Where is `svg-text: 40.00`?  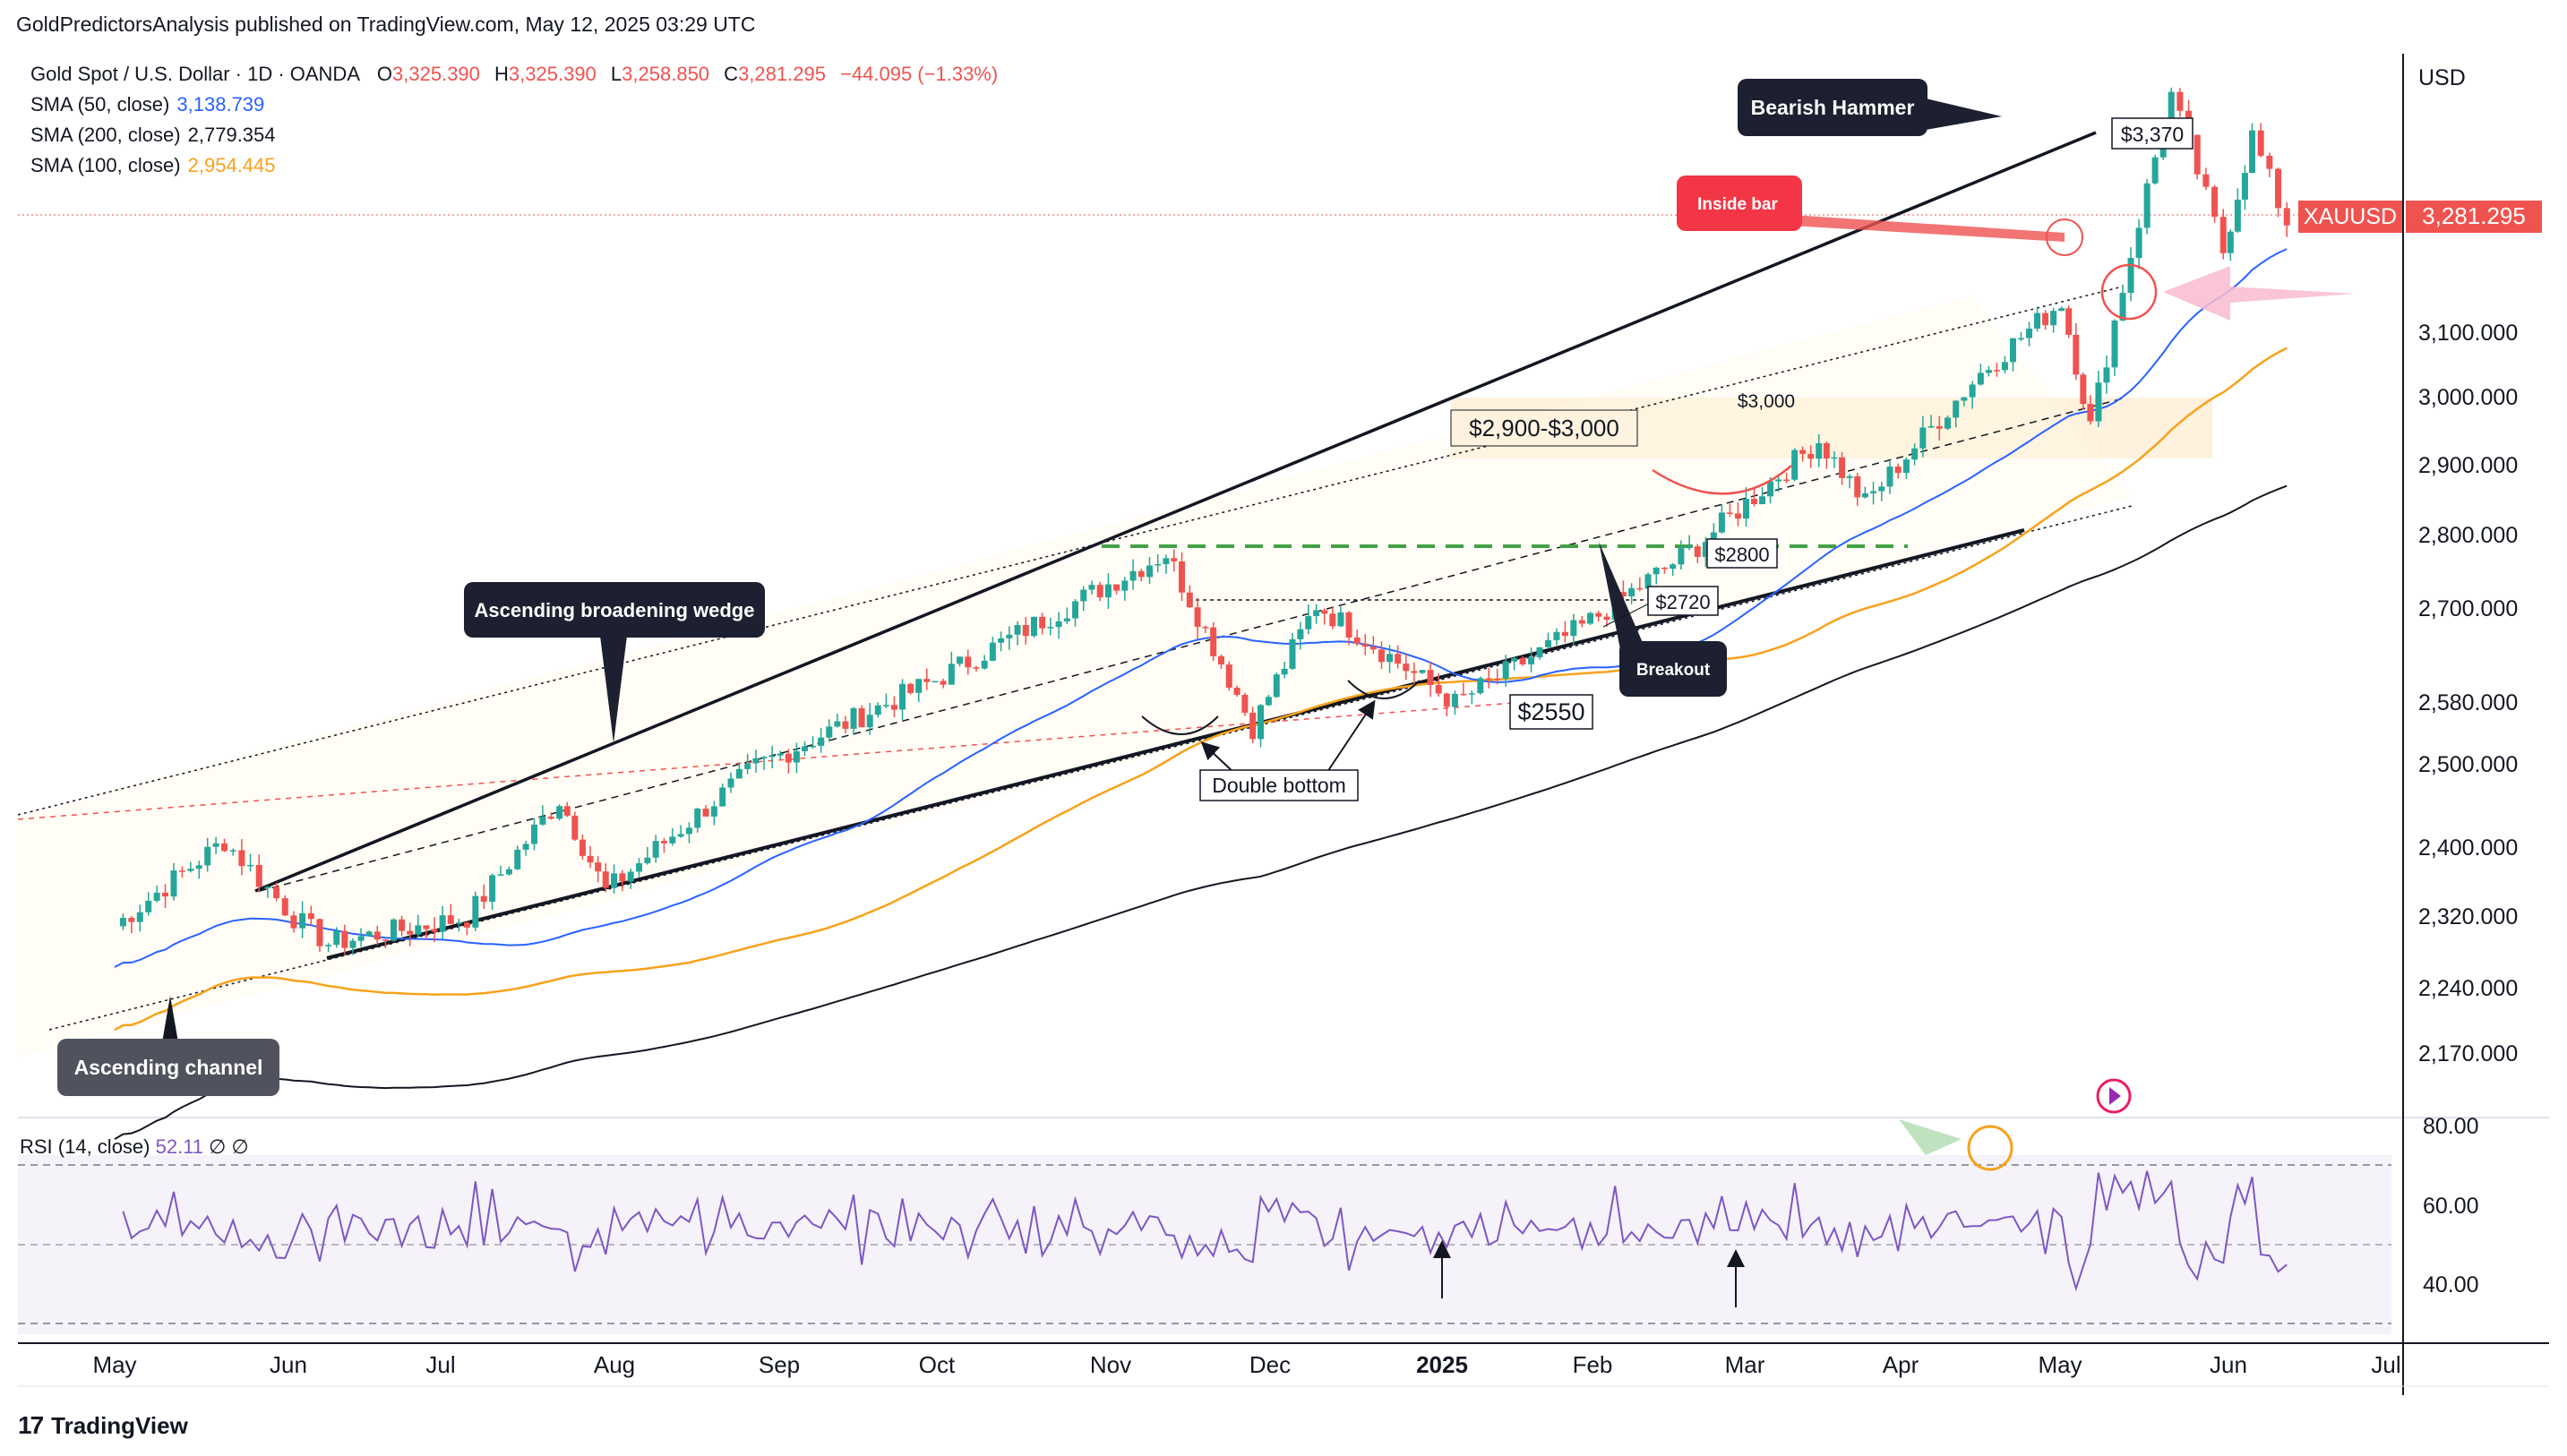
svg-text: 40.00 is located at coordinates (2451, 1285).